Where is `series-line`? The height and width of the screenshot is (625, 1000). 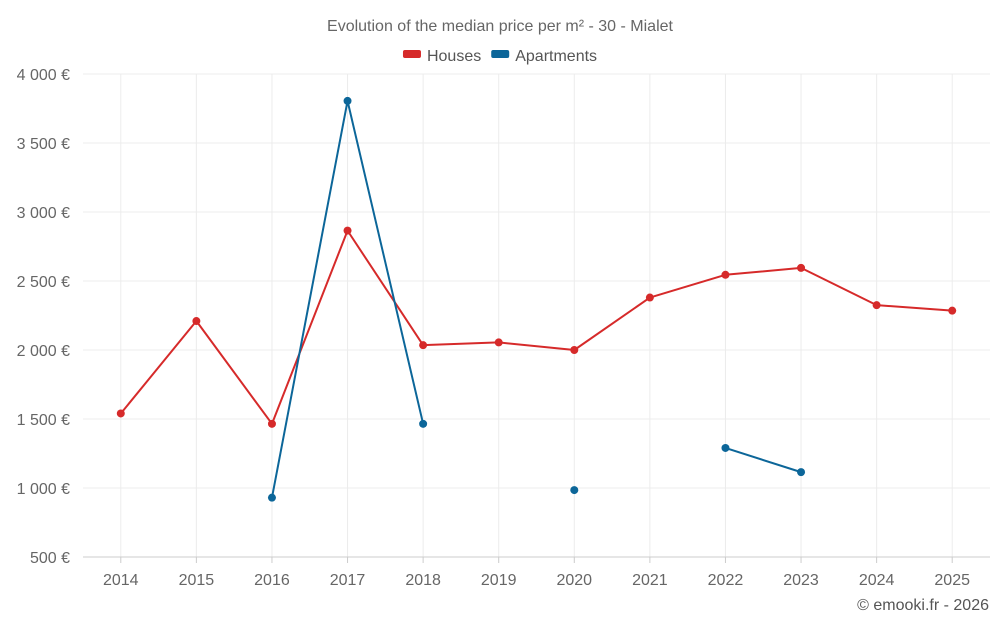 series-line is located at coordinates (763, 460).